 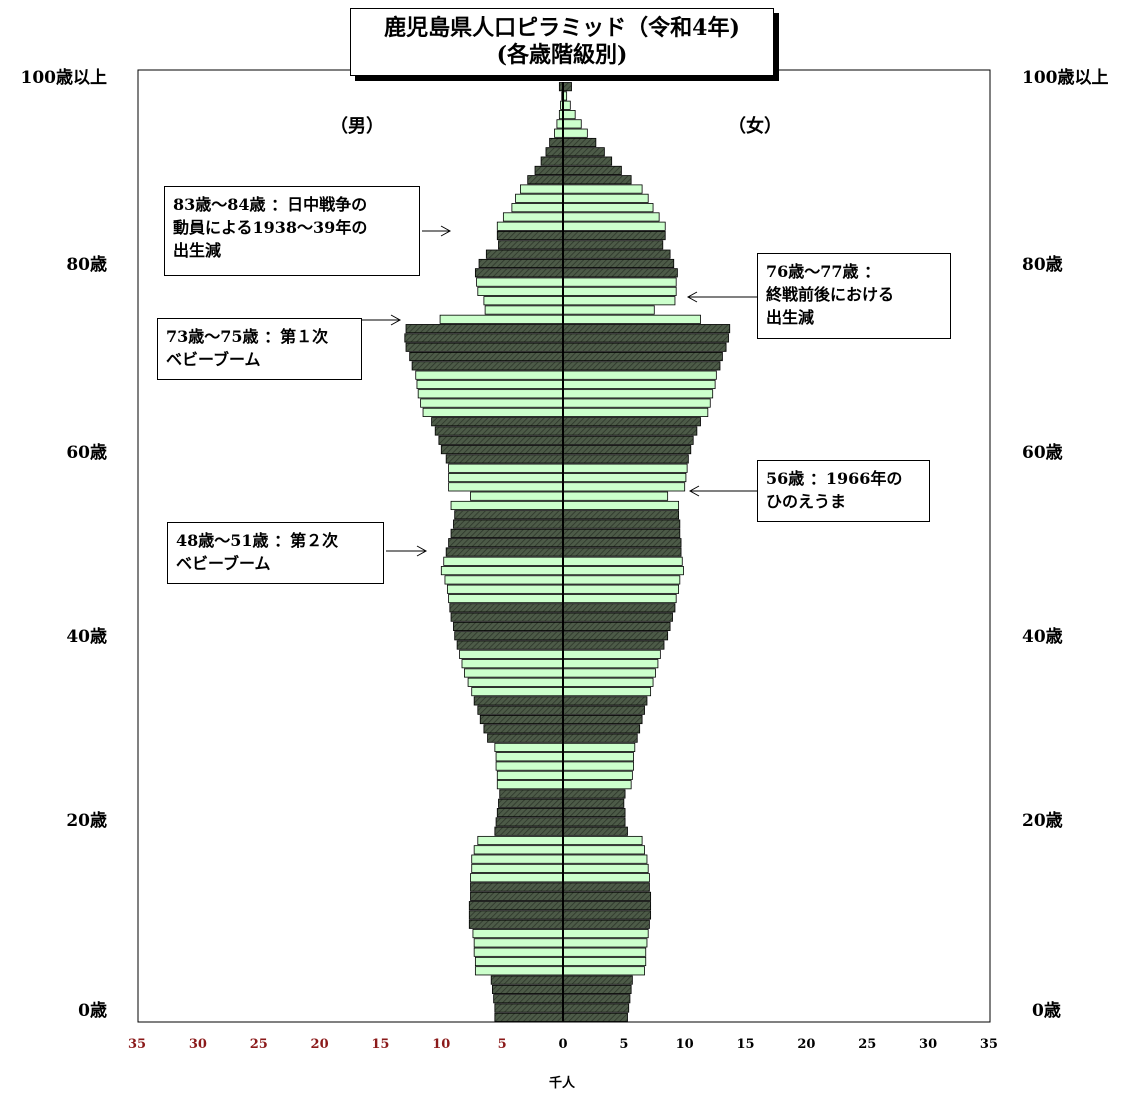 I want to click on x-tick-label: 30, so click(x=928, y=1044).